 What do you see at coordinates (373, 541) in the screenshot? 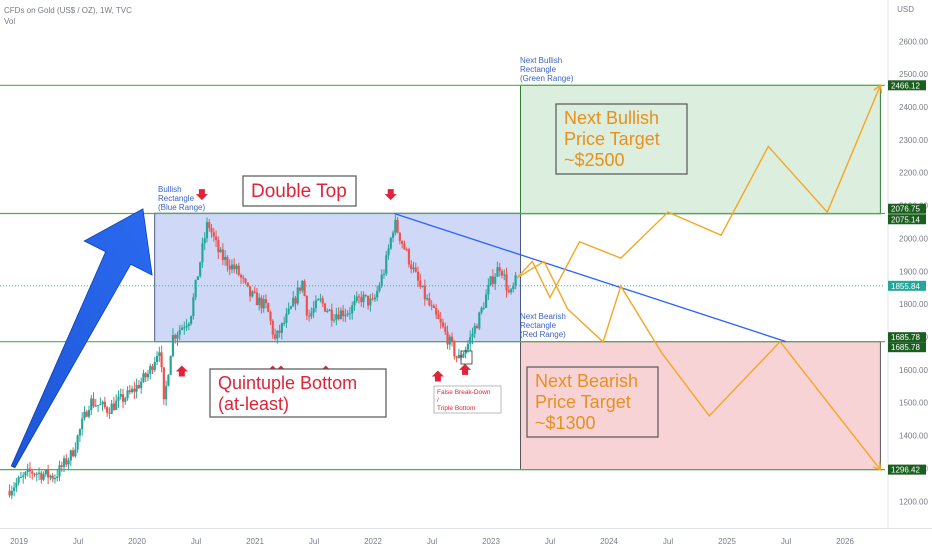
I see `time-tick-label: 2022` at bounding box center [373, 541].